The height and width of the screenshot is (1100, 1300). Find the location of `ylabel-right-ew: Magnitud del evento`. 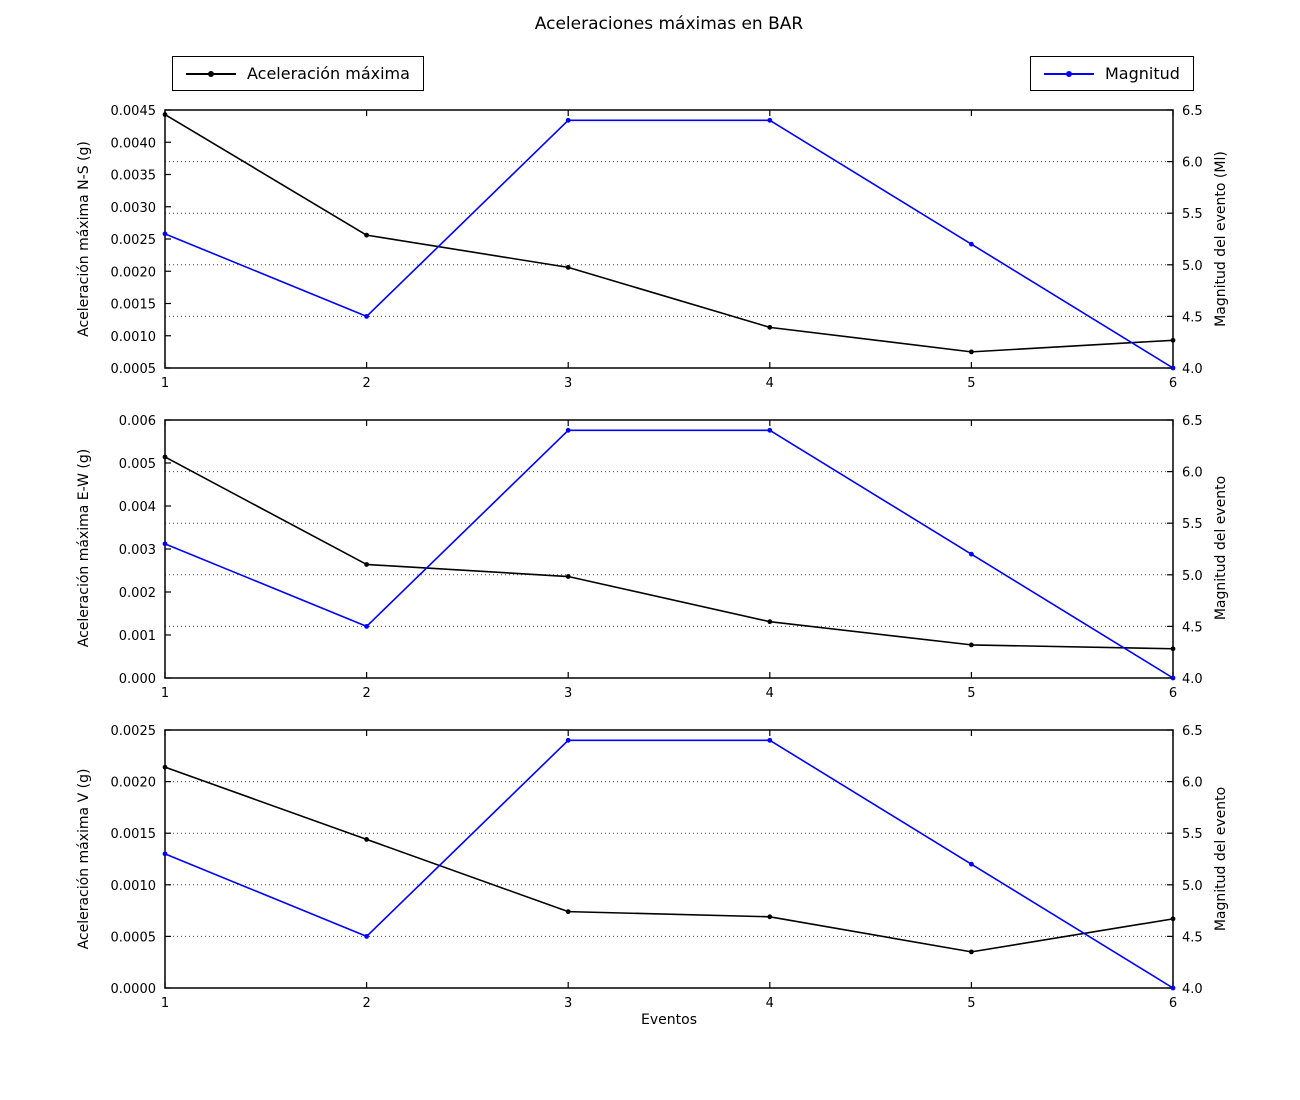

ylabel-right-ew: Magnitud del evento is located at coordinates (1221, 548).